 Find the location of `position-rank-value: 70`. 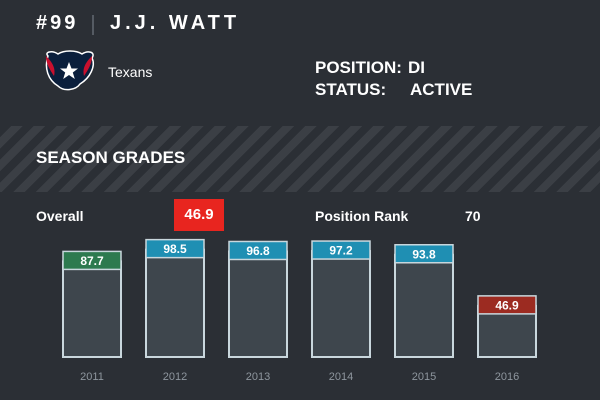

position-rank-value: 70 is located at coordinates (473, 216).